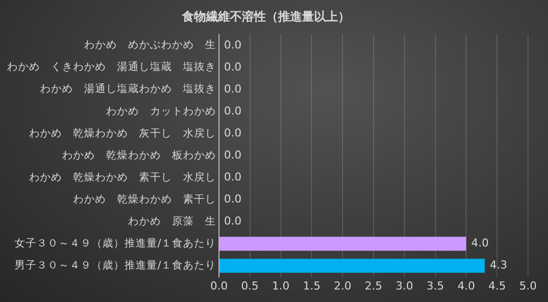 The width and height of the screenshot is (548, 302). I want to click on x-tick-label: 2.5, so click(373, 285).